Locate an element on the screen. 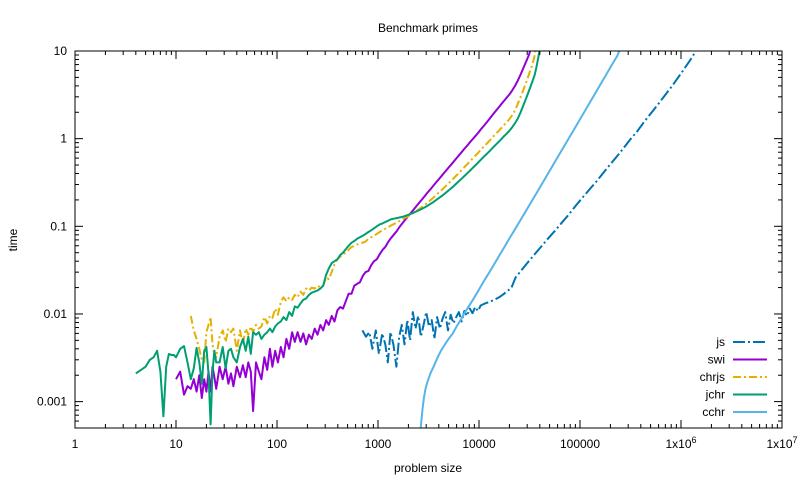 Image resolution: width=800 pixels, height=480 pixels. legend-label-swi: swi is located at coordinates (716, 360).